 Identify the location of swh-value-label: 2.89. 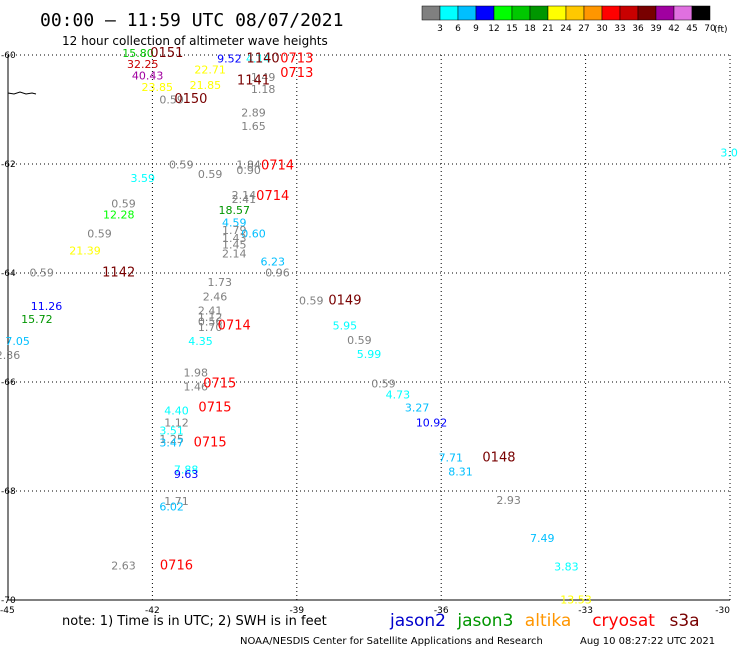
(253, 113).